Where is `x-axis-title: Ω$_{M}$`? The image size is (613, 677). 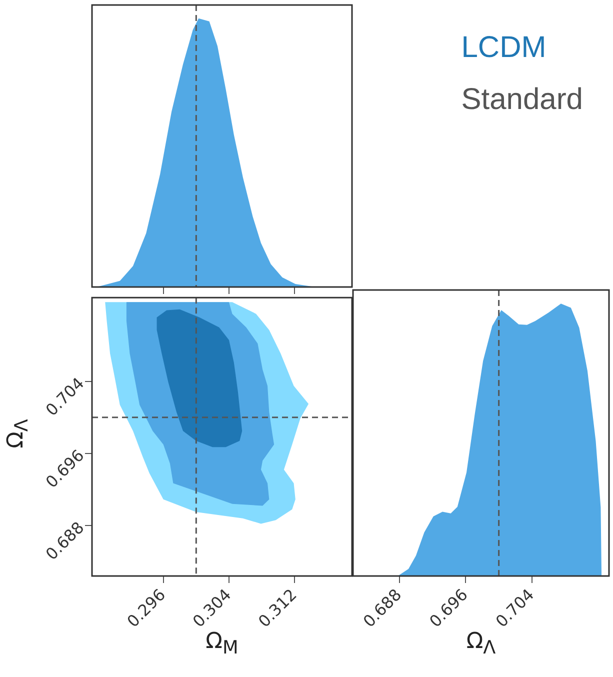 x-axis-title: Ω$_{M}$ is located at coordinates (222, 643).